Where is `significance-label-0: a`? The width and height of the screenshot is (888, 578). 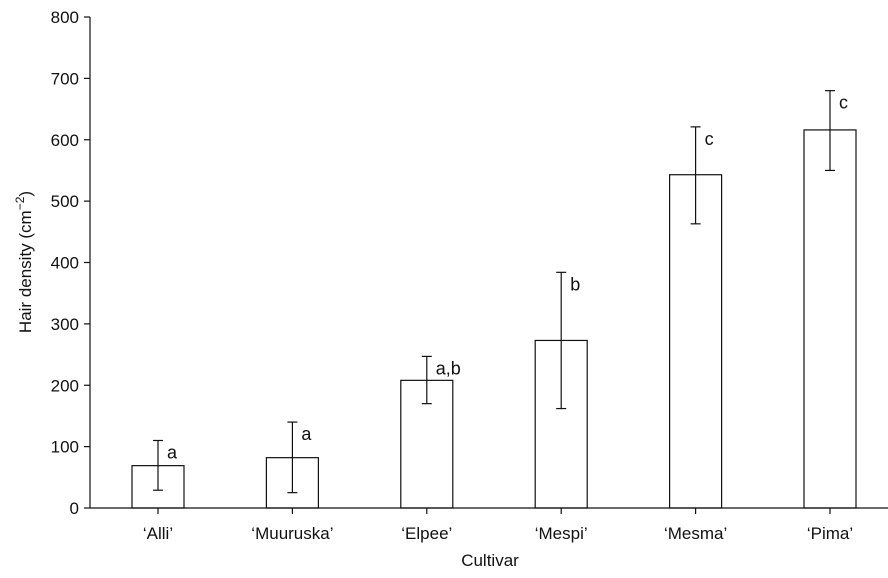
significance-label-0: a is located at coordinates (172, 452).